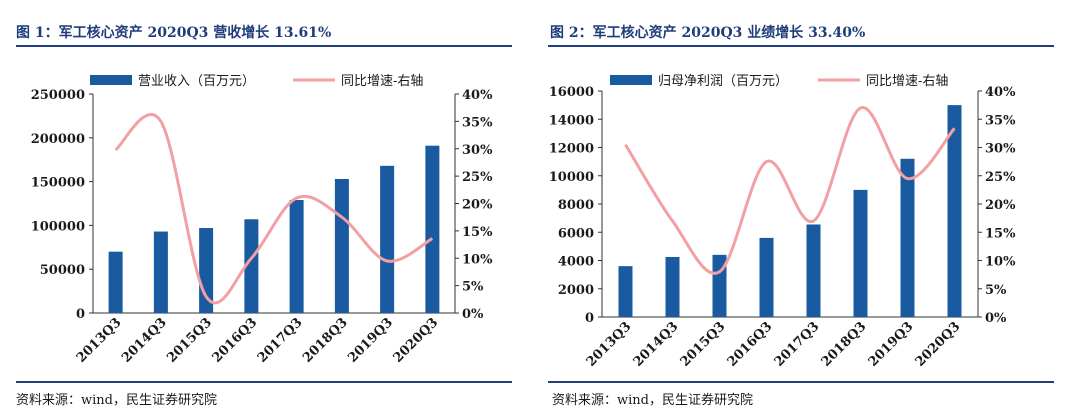  I want to click on chart-title: 图 2：军工核心资产 2020Q3 业绩增长 33.40%, so click(708, 33).